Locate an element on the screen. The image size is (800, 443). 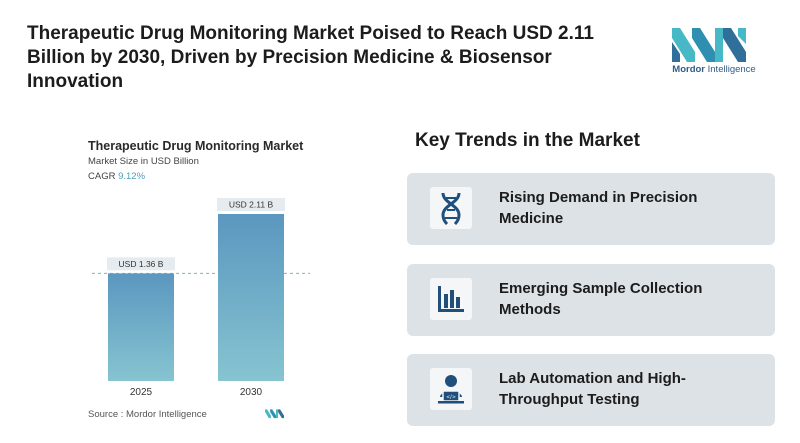
bar-chart-icon is located at coordinates (451, 299).